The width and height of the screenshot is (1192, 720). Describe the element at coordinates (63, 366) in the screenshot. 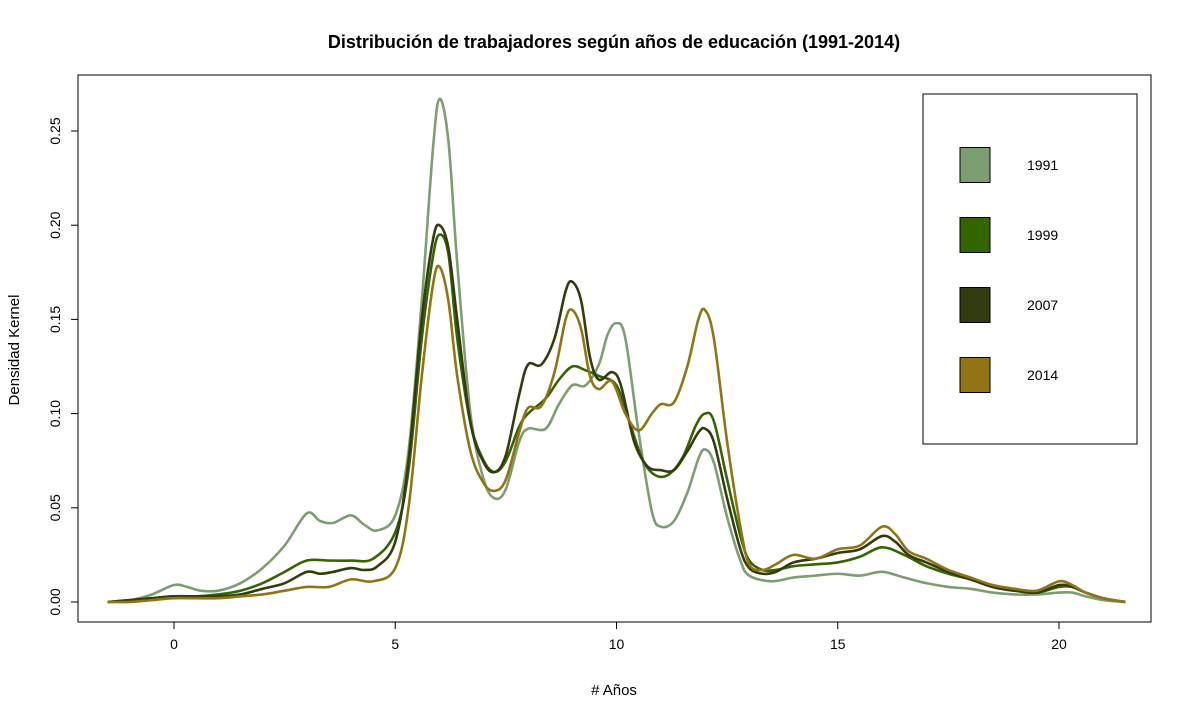

I see `y-axis: 0.00 0.05 0.10 0.15 0.20 0.25` at that location.